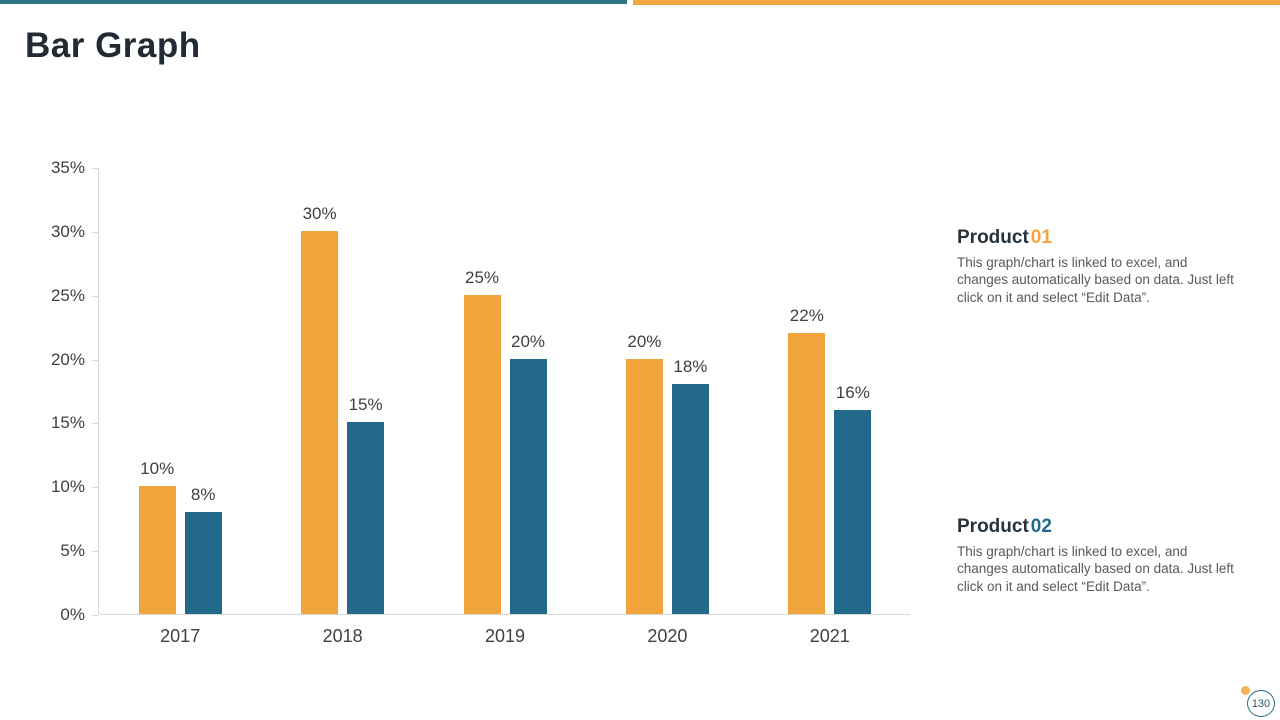 The height and width of the screenshot is (720, 1280). What do you see at coordinates (829, 636) in the screenshot?
I see `x-axis-label: 2021` at bounding box center [829, 636].